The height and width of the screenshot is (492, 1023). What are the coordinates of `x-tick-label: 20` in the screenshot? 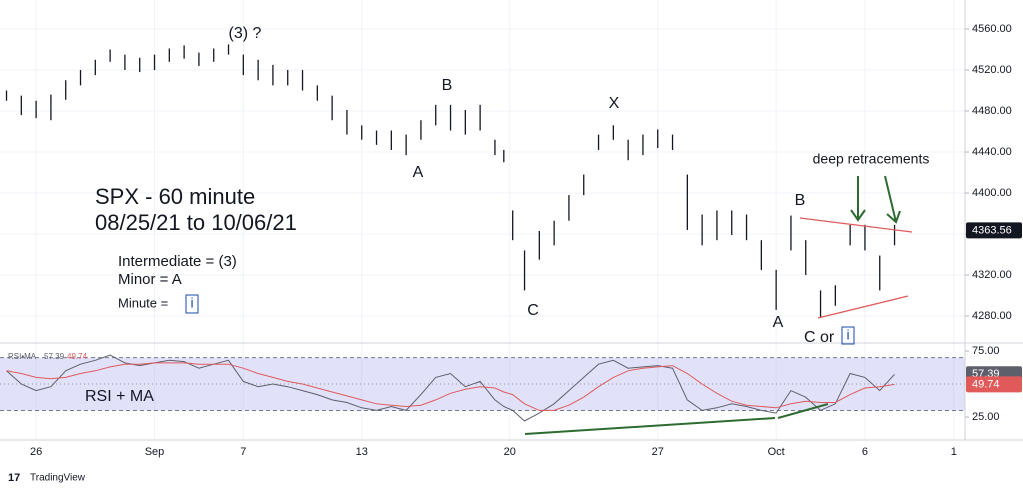 It's located at (510, 452).